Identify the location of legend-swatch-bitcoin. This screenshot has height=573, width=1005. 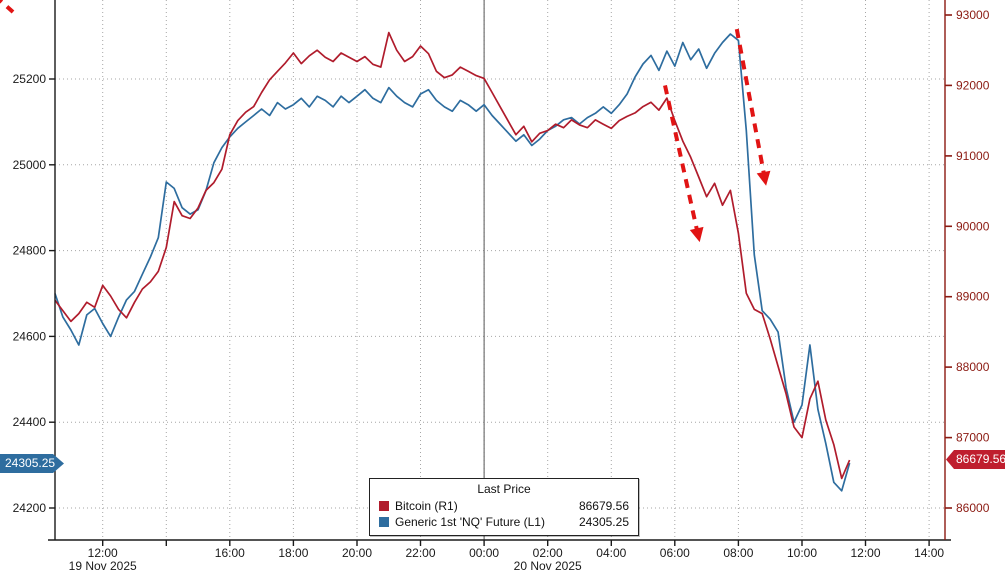
(384, 506).